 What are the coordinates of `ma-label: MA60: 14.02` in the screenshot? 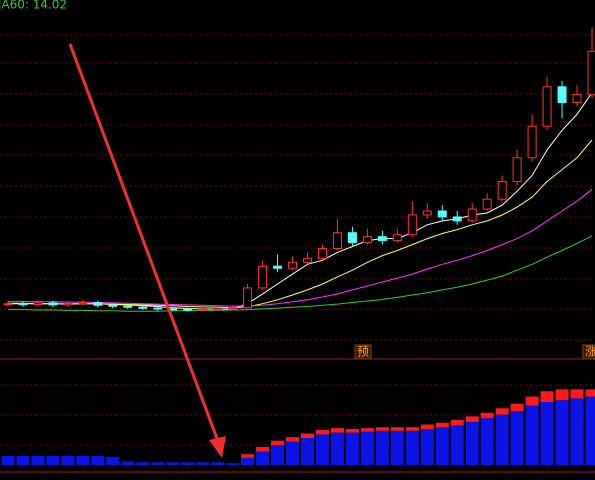 It's located at (33, 6).